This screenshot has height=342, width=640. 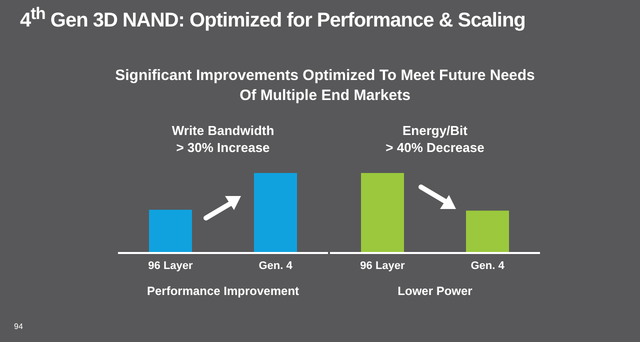 I want to click on chart-subtitle: > 30% Increase, so click(x=223, y=147).